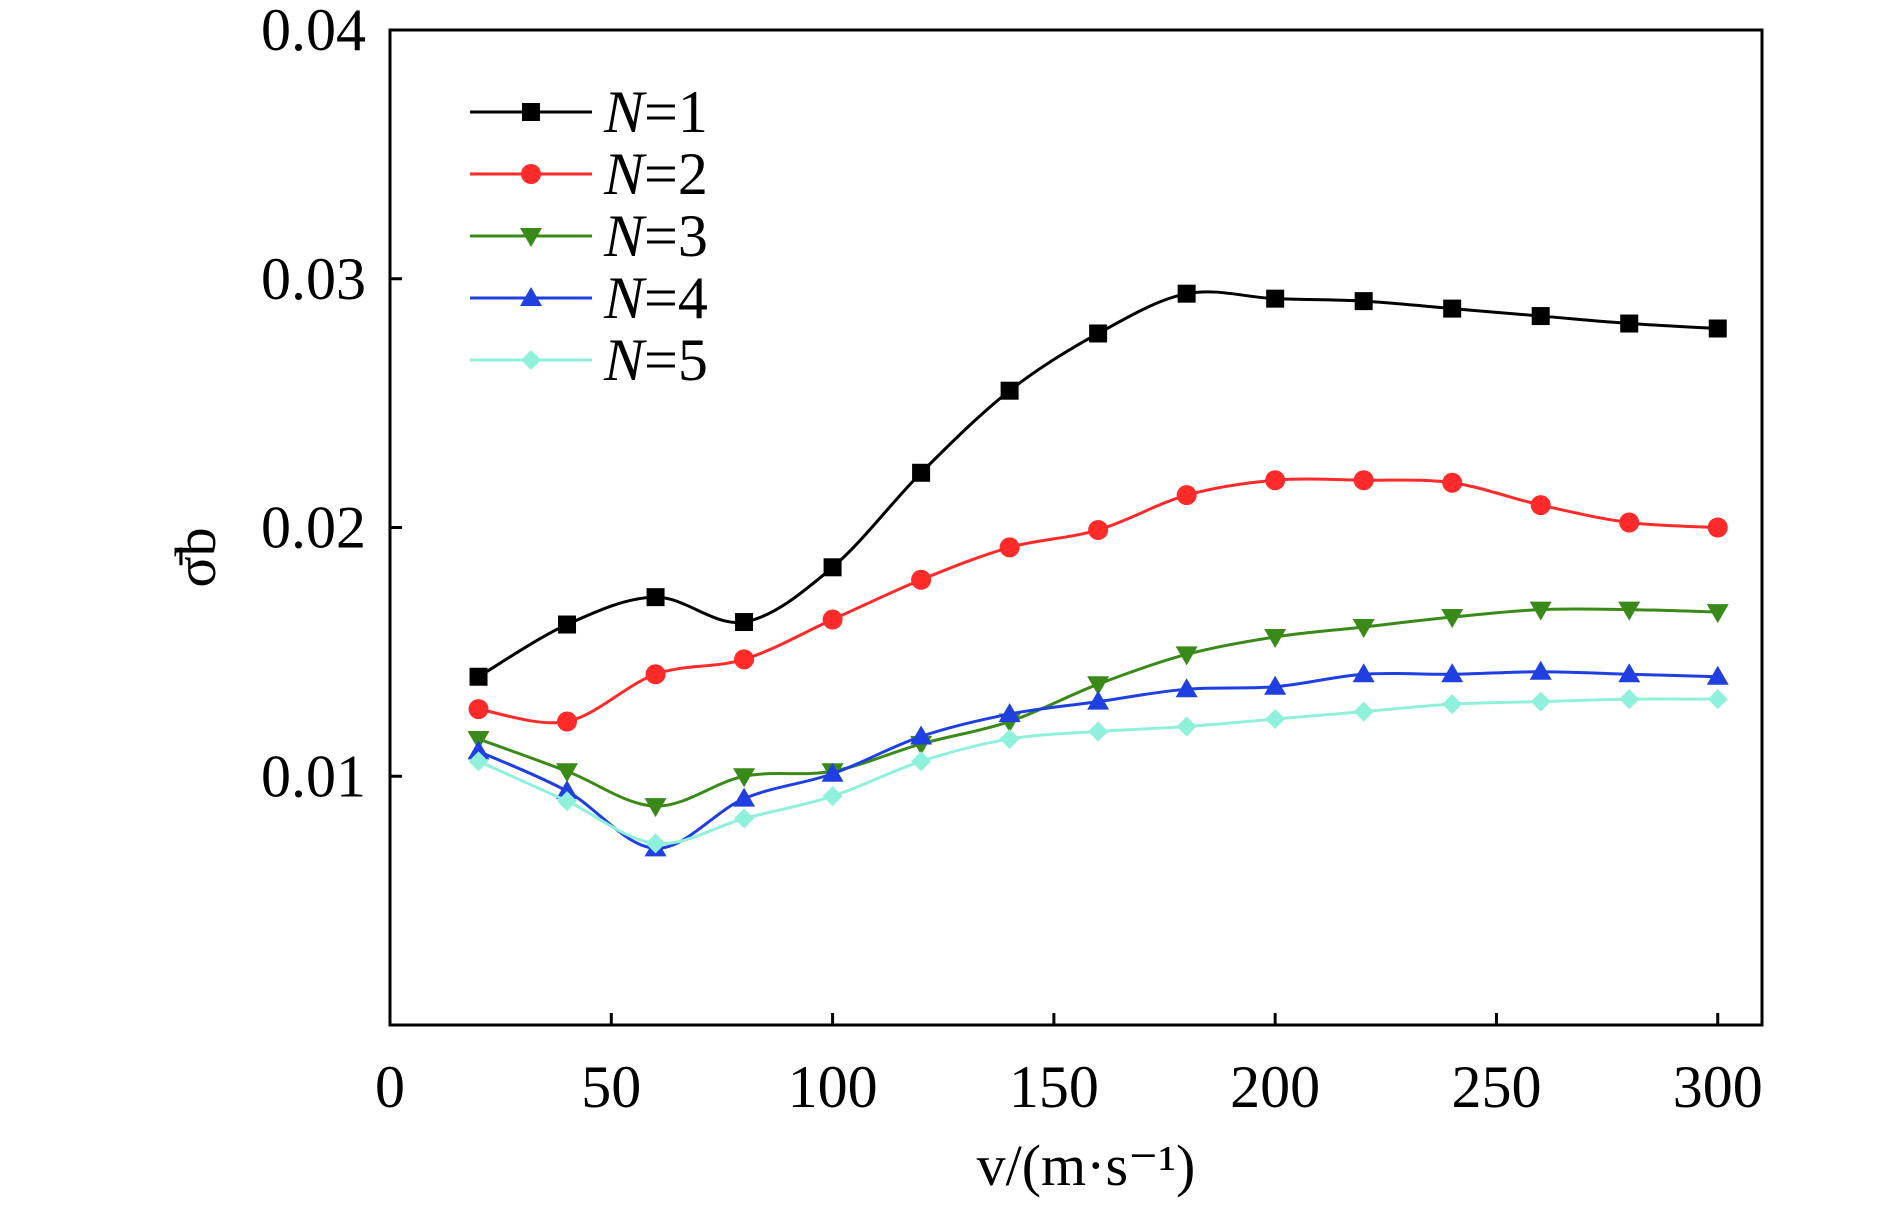  I want to click on x-tick-label: 100, so click(833, 1087).